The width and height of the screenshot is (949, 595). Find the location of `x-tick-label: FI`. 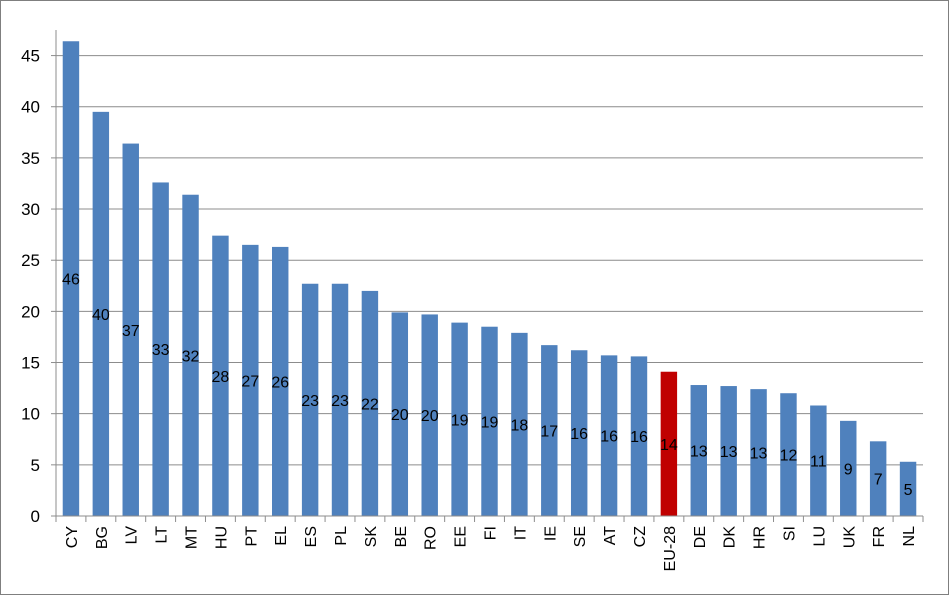

x-tick-label: FI is located at coordinates (491, 533).